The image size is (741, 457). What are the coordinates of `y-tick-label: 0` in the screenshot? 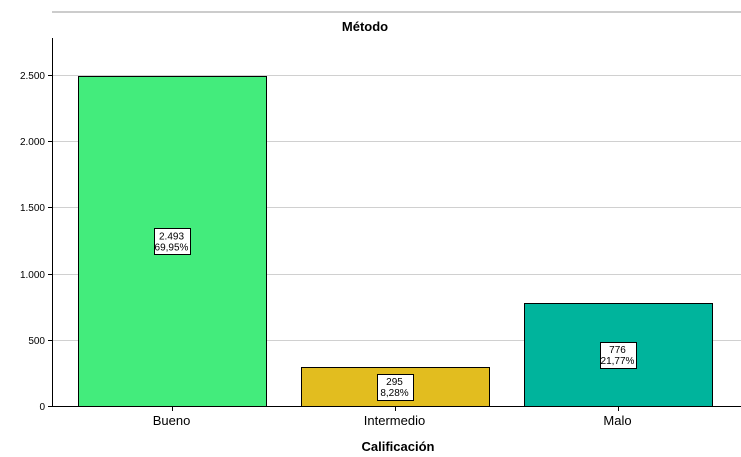 It's located at (42, 407).